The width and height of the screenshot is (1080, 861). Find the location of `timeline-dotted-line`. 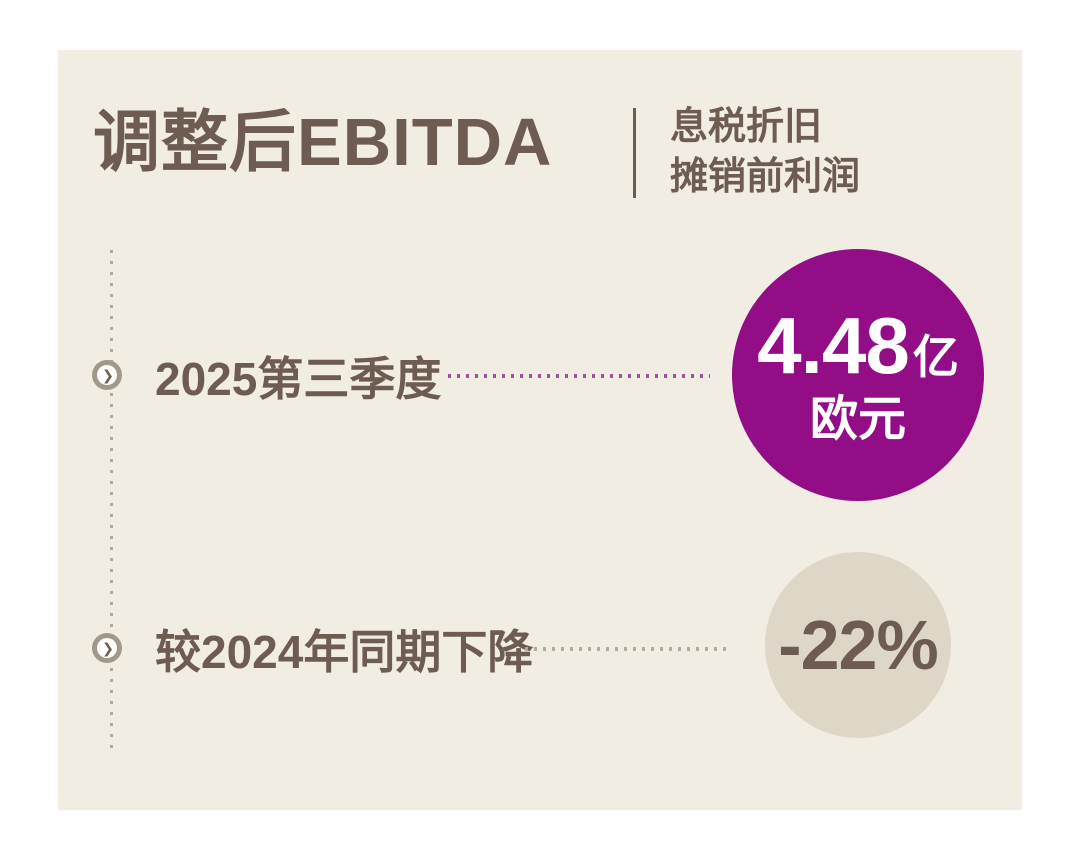

timeline-dotted-line is located at coordinates (111, 502).